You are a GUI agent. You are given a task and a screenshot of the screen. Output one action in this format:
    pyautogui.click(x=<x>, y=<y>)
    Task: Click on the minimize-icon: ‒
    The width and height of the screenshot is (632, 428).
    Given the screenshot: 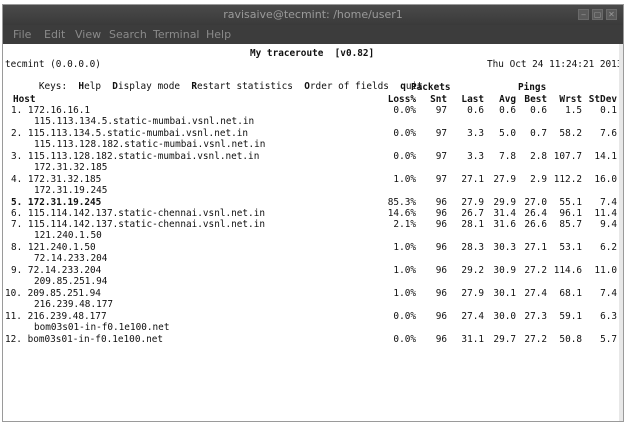 What is the action you would take?
    pyautogui.click(x=583, y=14)
    